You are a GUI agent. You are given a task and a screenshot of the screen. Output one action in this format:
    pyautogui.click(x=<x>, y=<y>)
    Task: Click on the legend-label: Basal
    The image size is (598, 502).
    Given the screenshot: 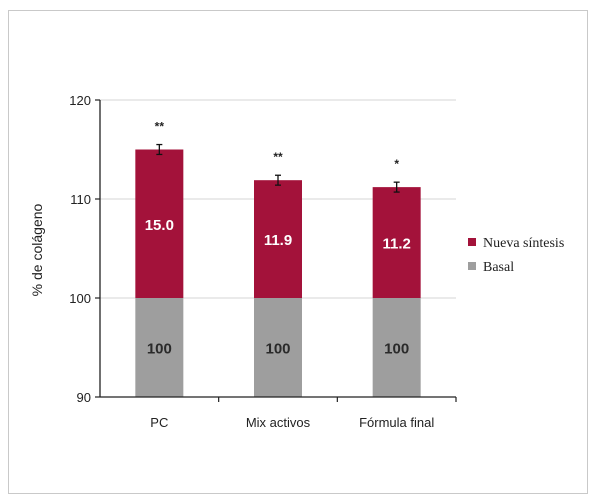 What is the action you would take?
    pyautogui.click(x=498, y=267)
    